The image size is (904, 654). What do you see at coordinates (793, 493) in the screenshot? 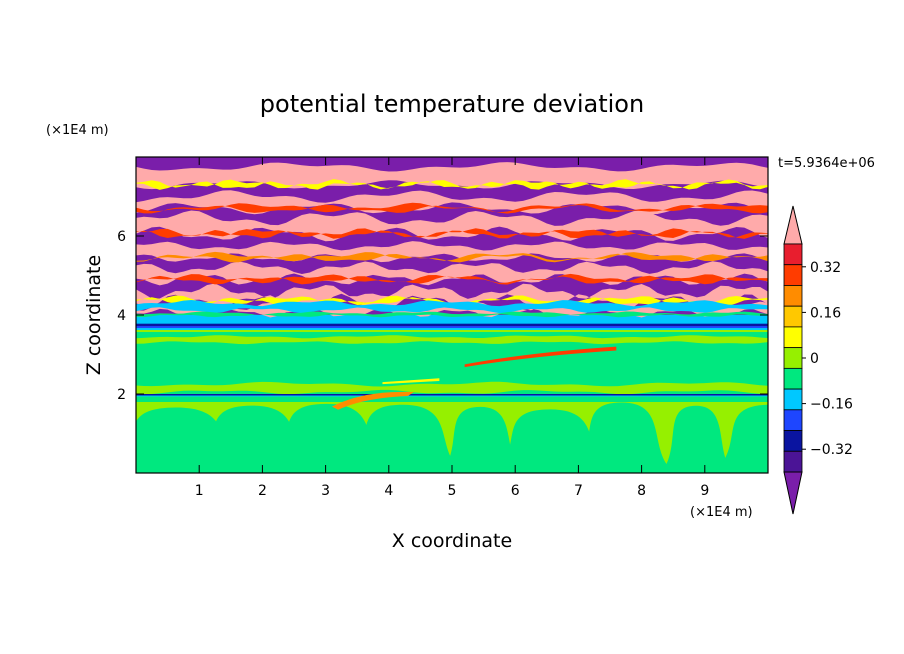
I see `colorbar-extend-min` at bounding box center [793, 493].